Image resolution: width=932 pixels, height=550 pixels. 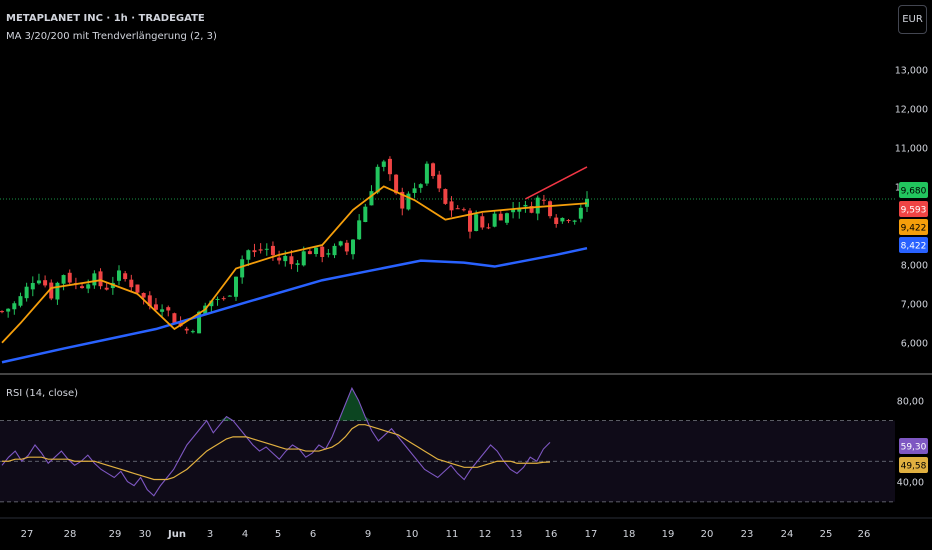 What do you see at coordinates (452, 534) in the screenshot?
I see `time-axis-tick: 11` at bounding box center [452, 534].